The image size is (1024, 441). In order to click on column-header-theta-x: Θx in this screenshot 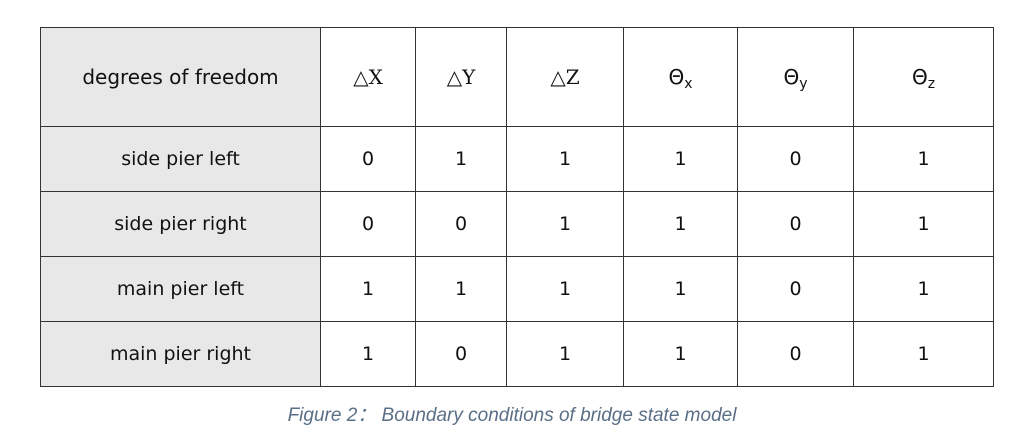, I will do `click(680, 77)`.